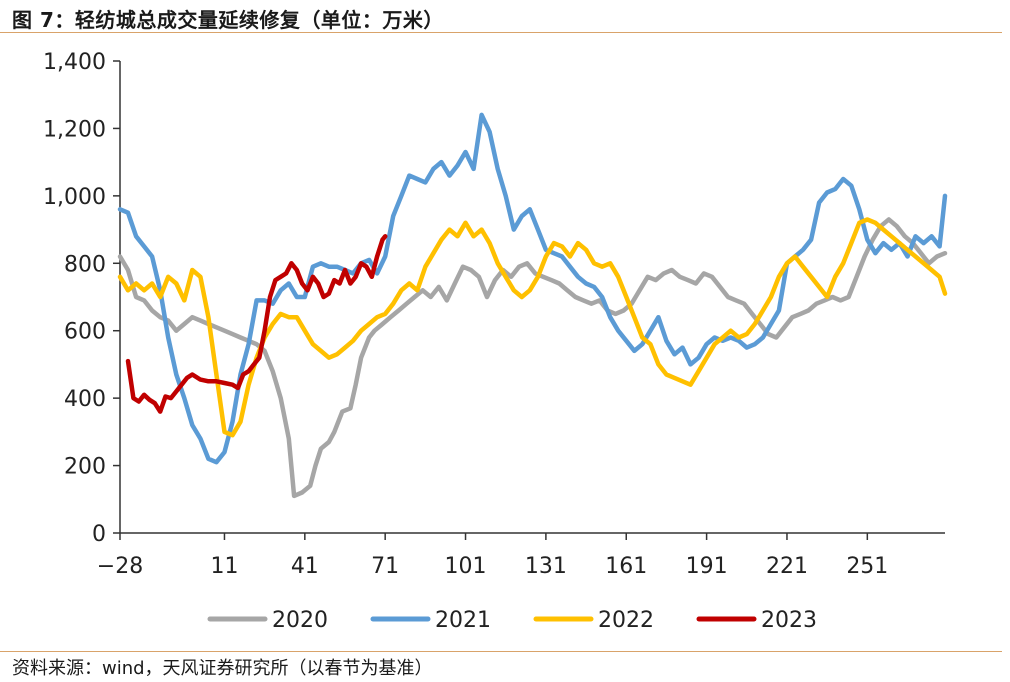 The width and height of the screenshot is (1010, 682). I want to click on y-tick-label: 1,400, so click(74, 62).